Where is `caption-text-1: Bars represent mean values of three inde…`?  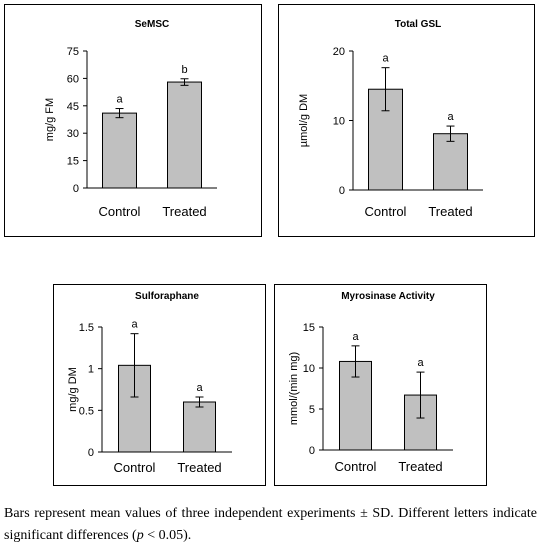 caption-text-1: Bars represent mean values of three inde… is located at coordinates (270, 524).